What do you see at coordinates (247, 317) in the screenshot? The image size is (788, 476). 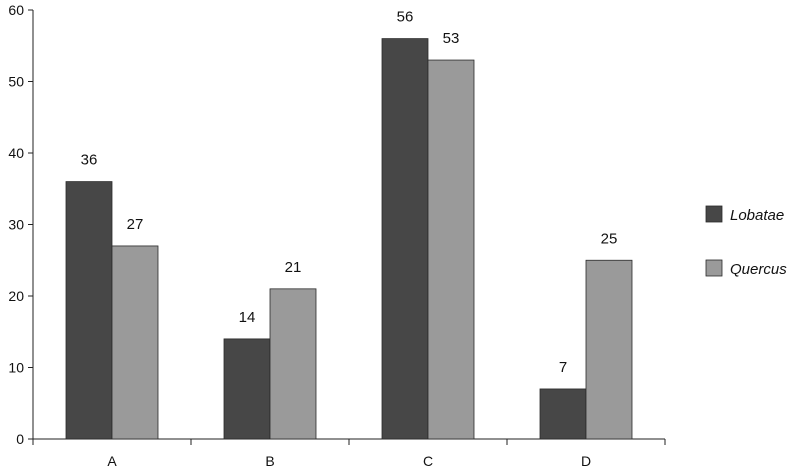 I see `data-label: 14` at bounding box center [247, 317].